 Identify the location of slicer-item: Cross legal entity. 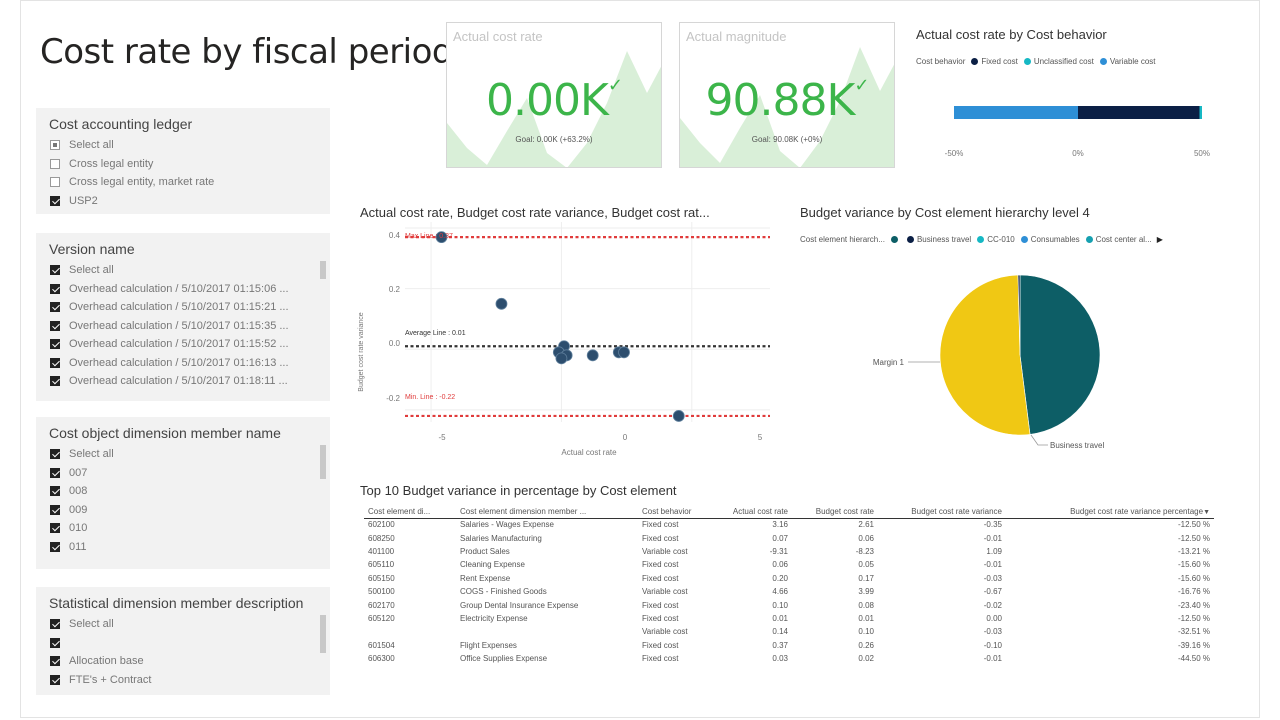
(183, 164).